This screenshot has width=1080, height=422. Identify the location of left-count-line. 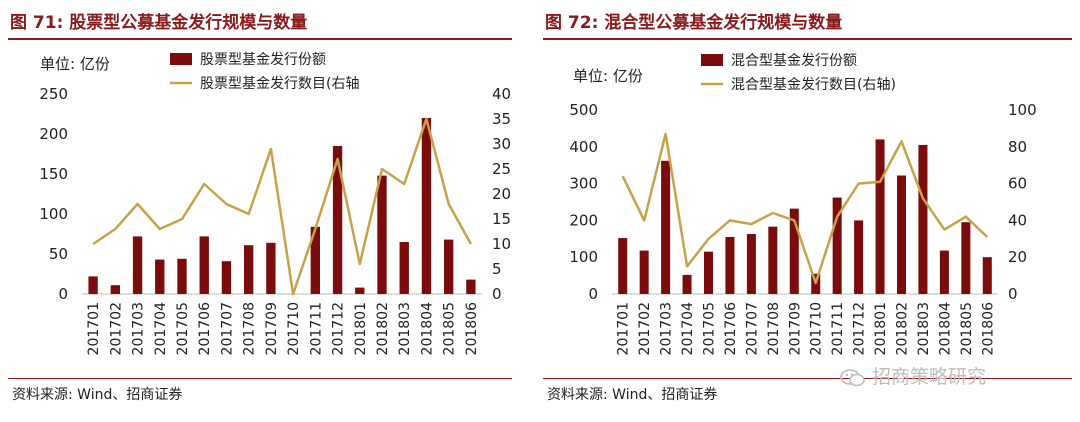
(282, 206).